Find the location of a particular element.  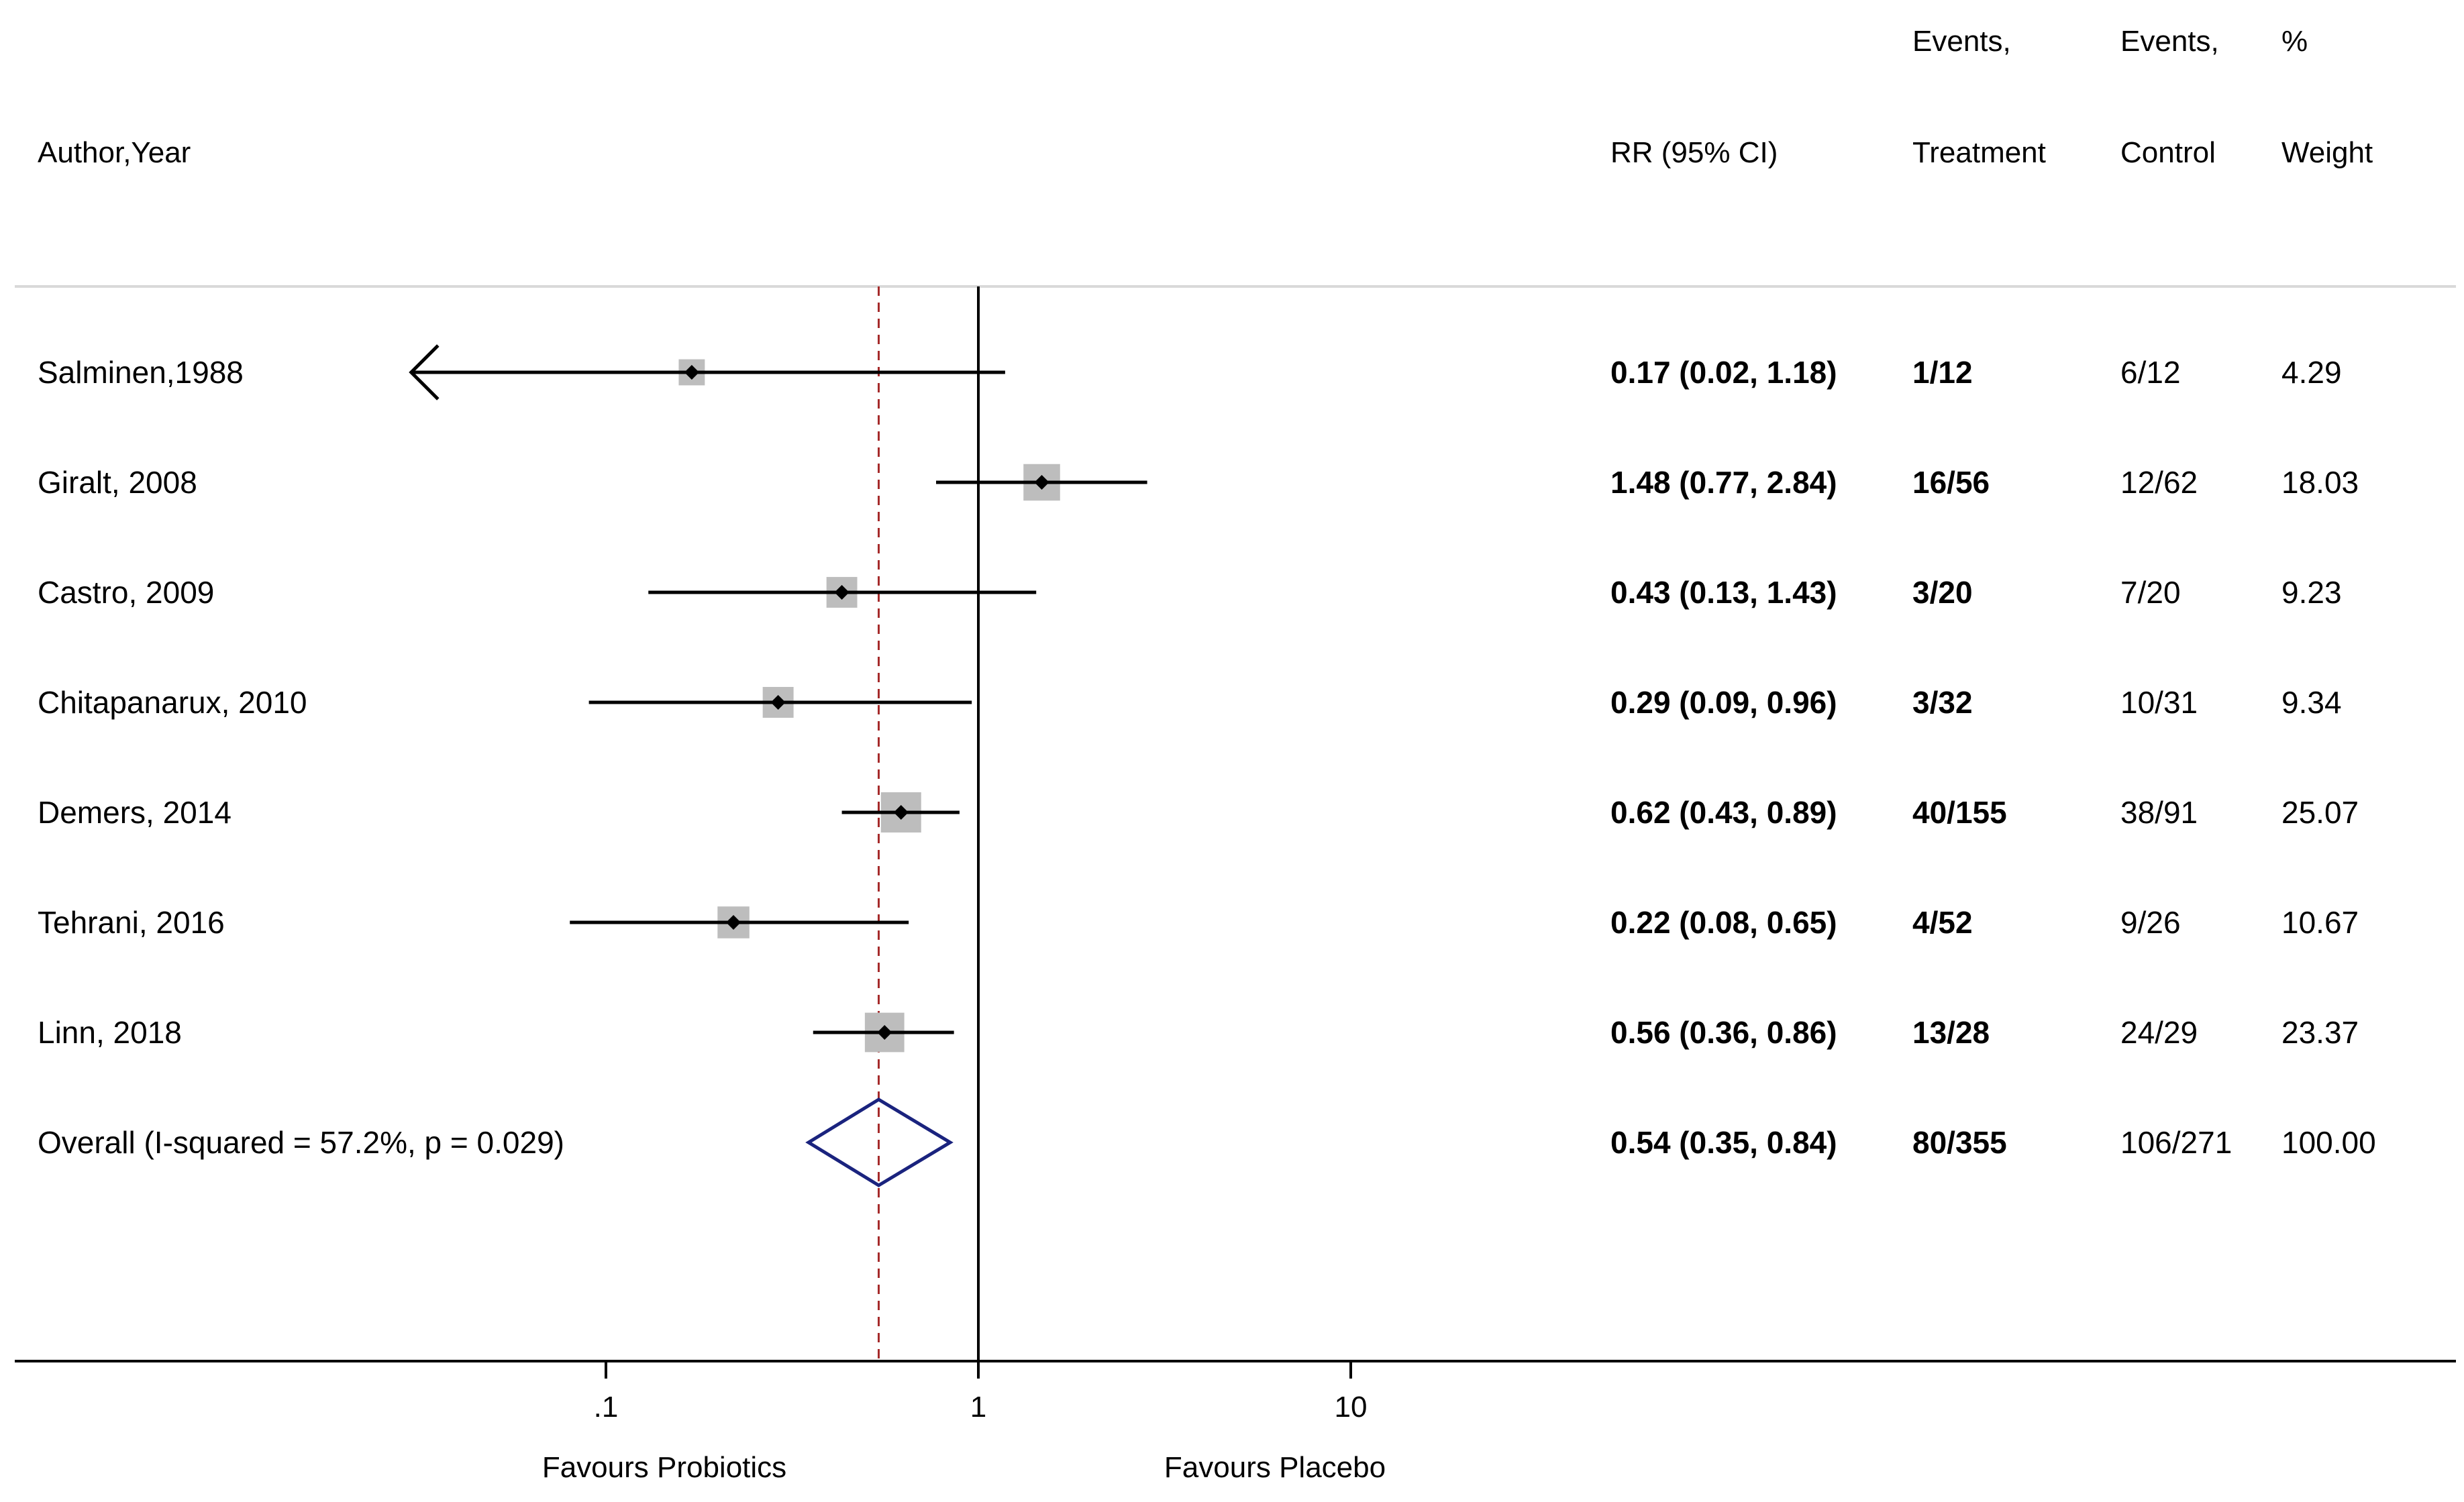

study-rr-text: 0.29 (0.09, 0.96) is located at coordinates (1723, 702).